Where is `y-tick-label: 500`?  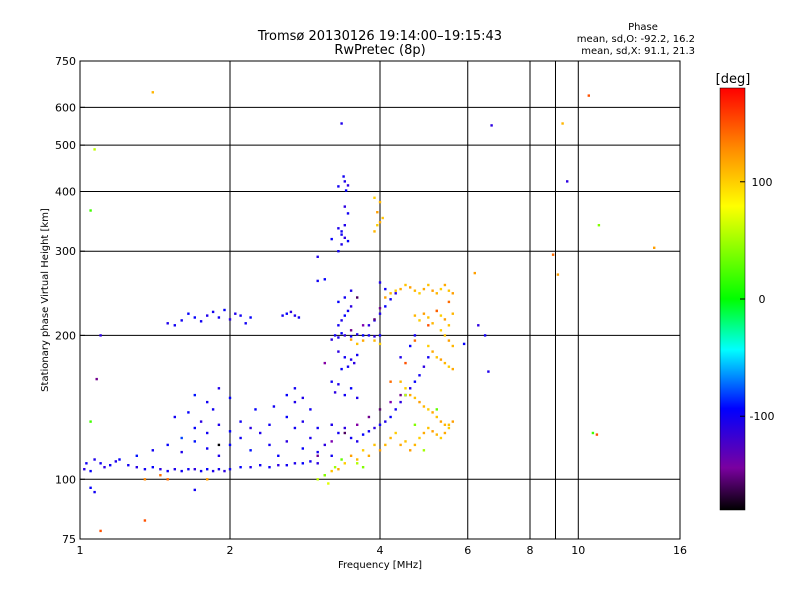 y-tick-label: 500 is located at coordinates (65, 145).